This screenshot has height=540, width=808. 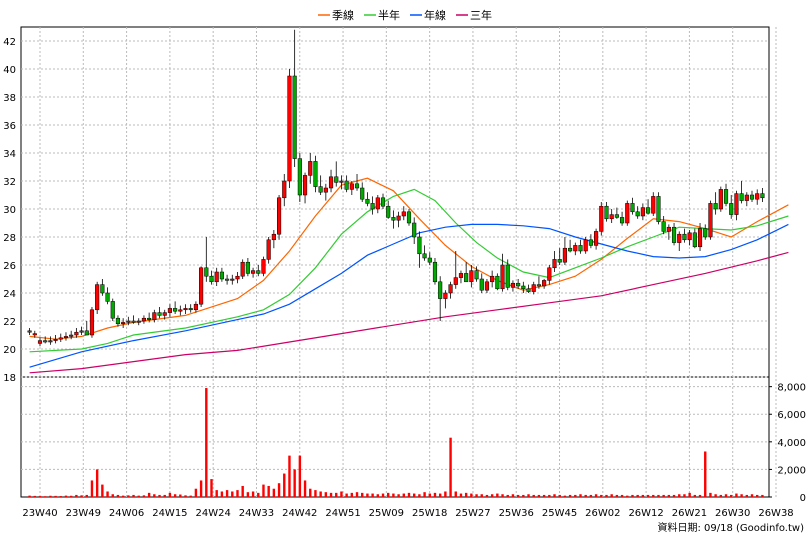 What do you see at coordinates (169, 513) in the screenshot?
I see `x-tick-label: 24W15` at bounding box center [169, 513].